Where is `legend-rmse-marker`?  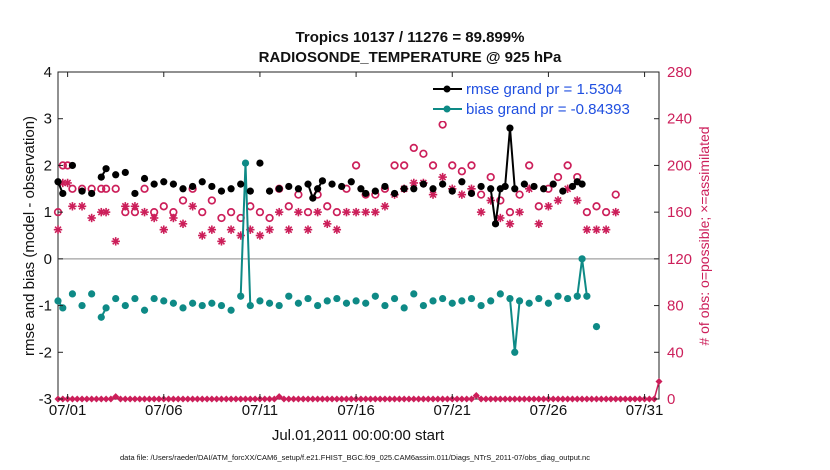 legend-rmse-marker is located at coordinates (447, 89).